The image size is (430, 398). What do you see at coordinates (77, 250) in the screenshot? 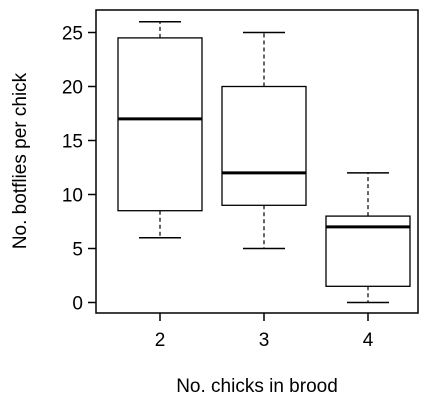
I see `y-tick-label: 5` at bounding box center [77, 250].